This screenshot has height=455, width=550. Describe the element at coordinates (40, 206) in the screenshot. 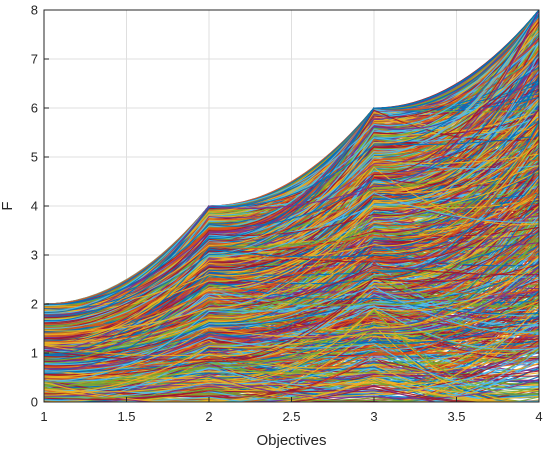

I see `y-ticks: 0 1 2 3 4 5 6 7 8` at that location.